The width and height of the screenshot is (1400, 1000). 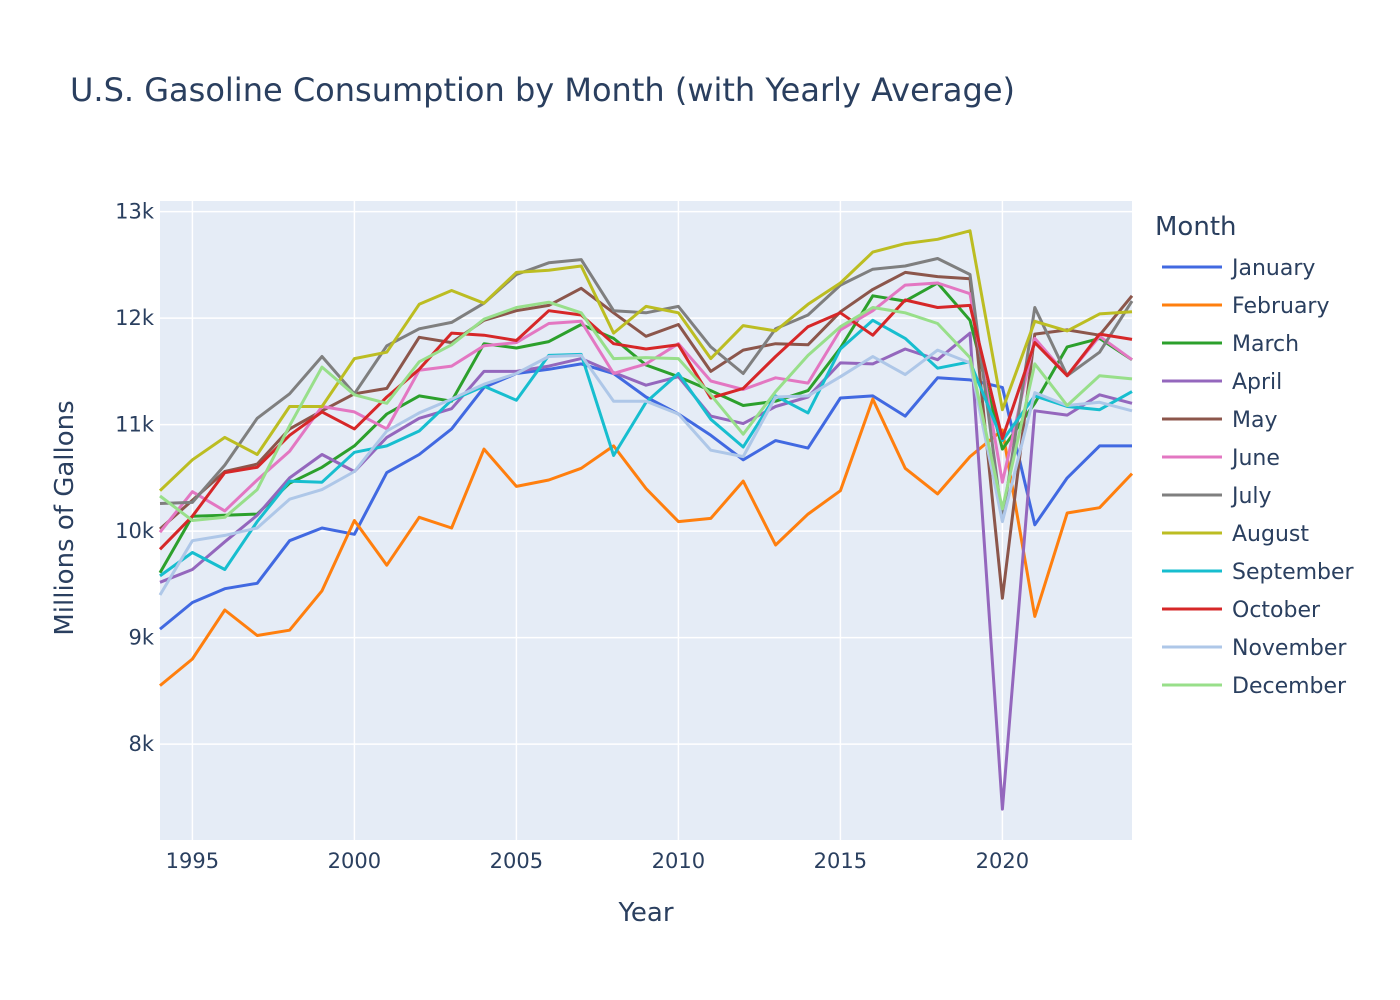 I want to click on legend-label: August, so click(x=1270, y=534).